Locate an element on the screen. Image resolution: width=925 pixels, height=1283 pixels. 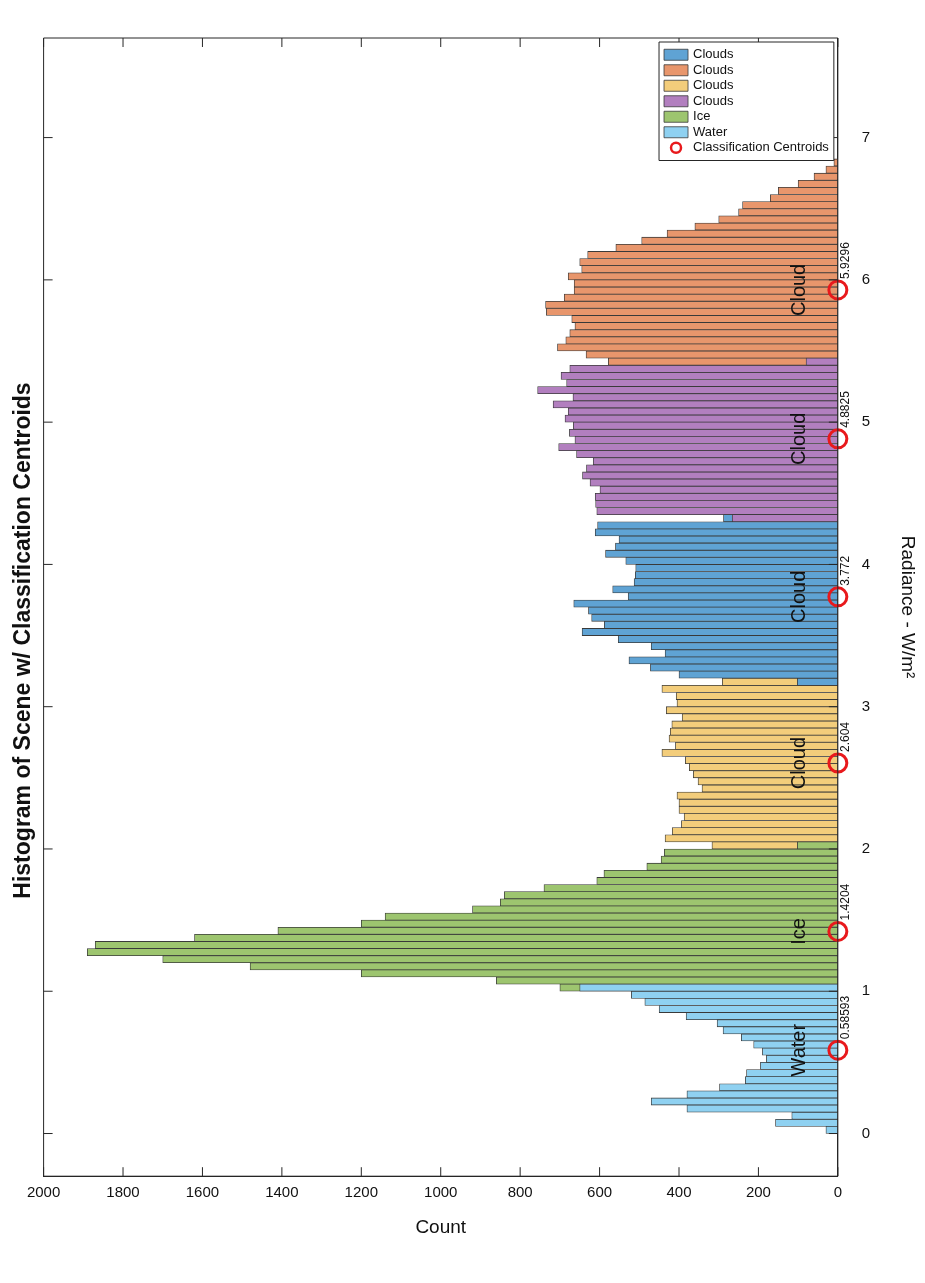
y-tick-label: 0 is located at coordinates (866, 1132).